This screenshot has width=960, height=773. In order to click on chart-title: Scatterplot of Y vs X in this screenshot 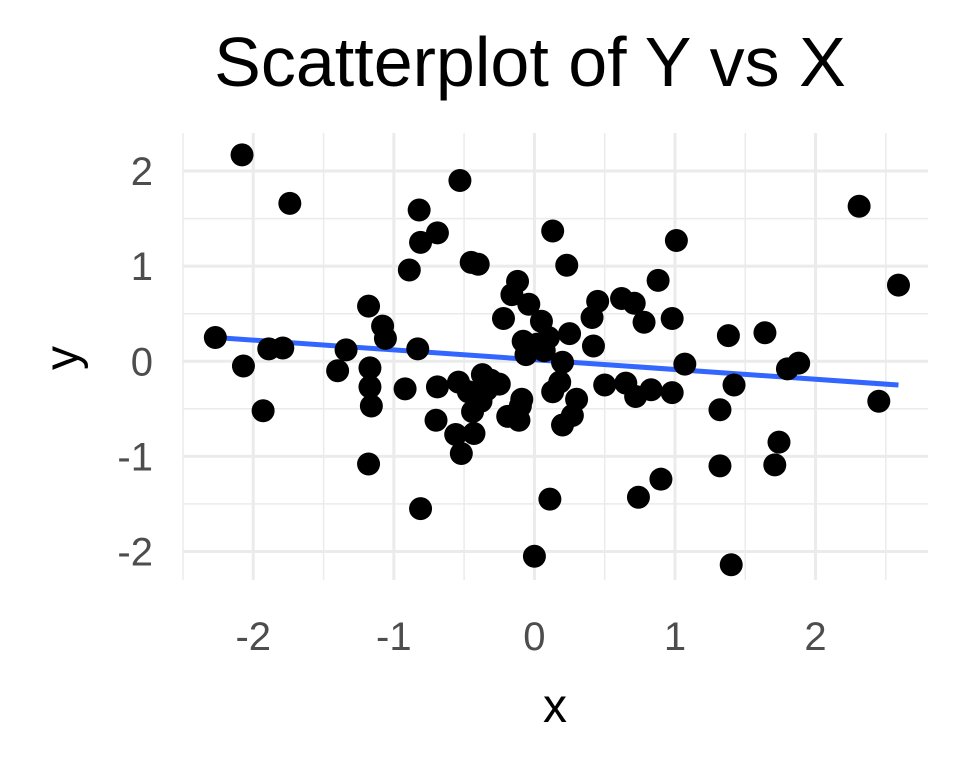, I will do `click(530, 62)`.